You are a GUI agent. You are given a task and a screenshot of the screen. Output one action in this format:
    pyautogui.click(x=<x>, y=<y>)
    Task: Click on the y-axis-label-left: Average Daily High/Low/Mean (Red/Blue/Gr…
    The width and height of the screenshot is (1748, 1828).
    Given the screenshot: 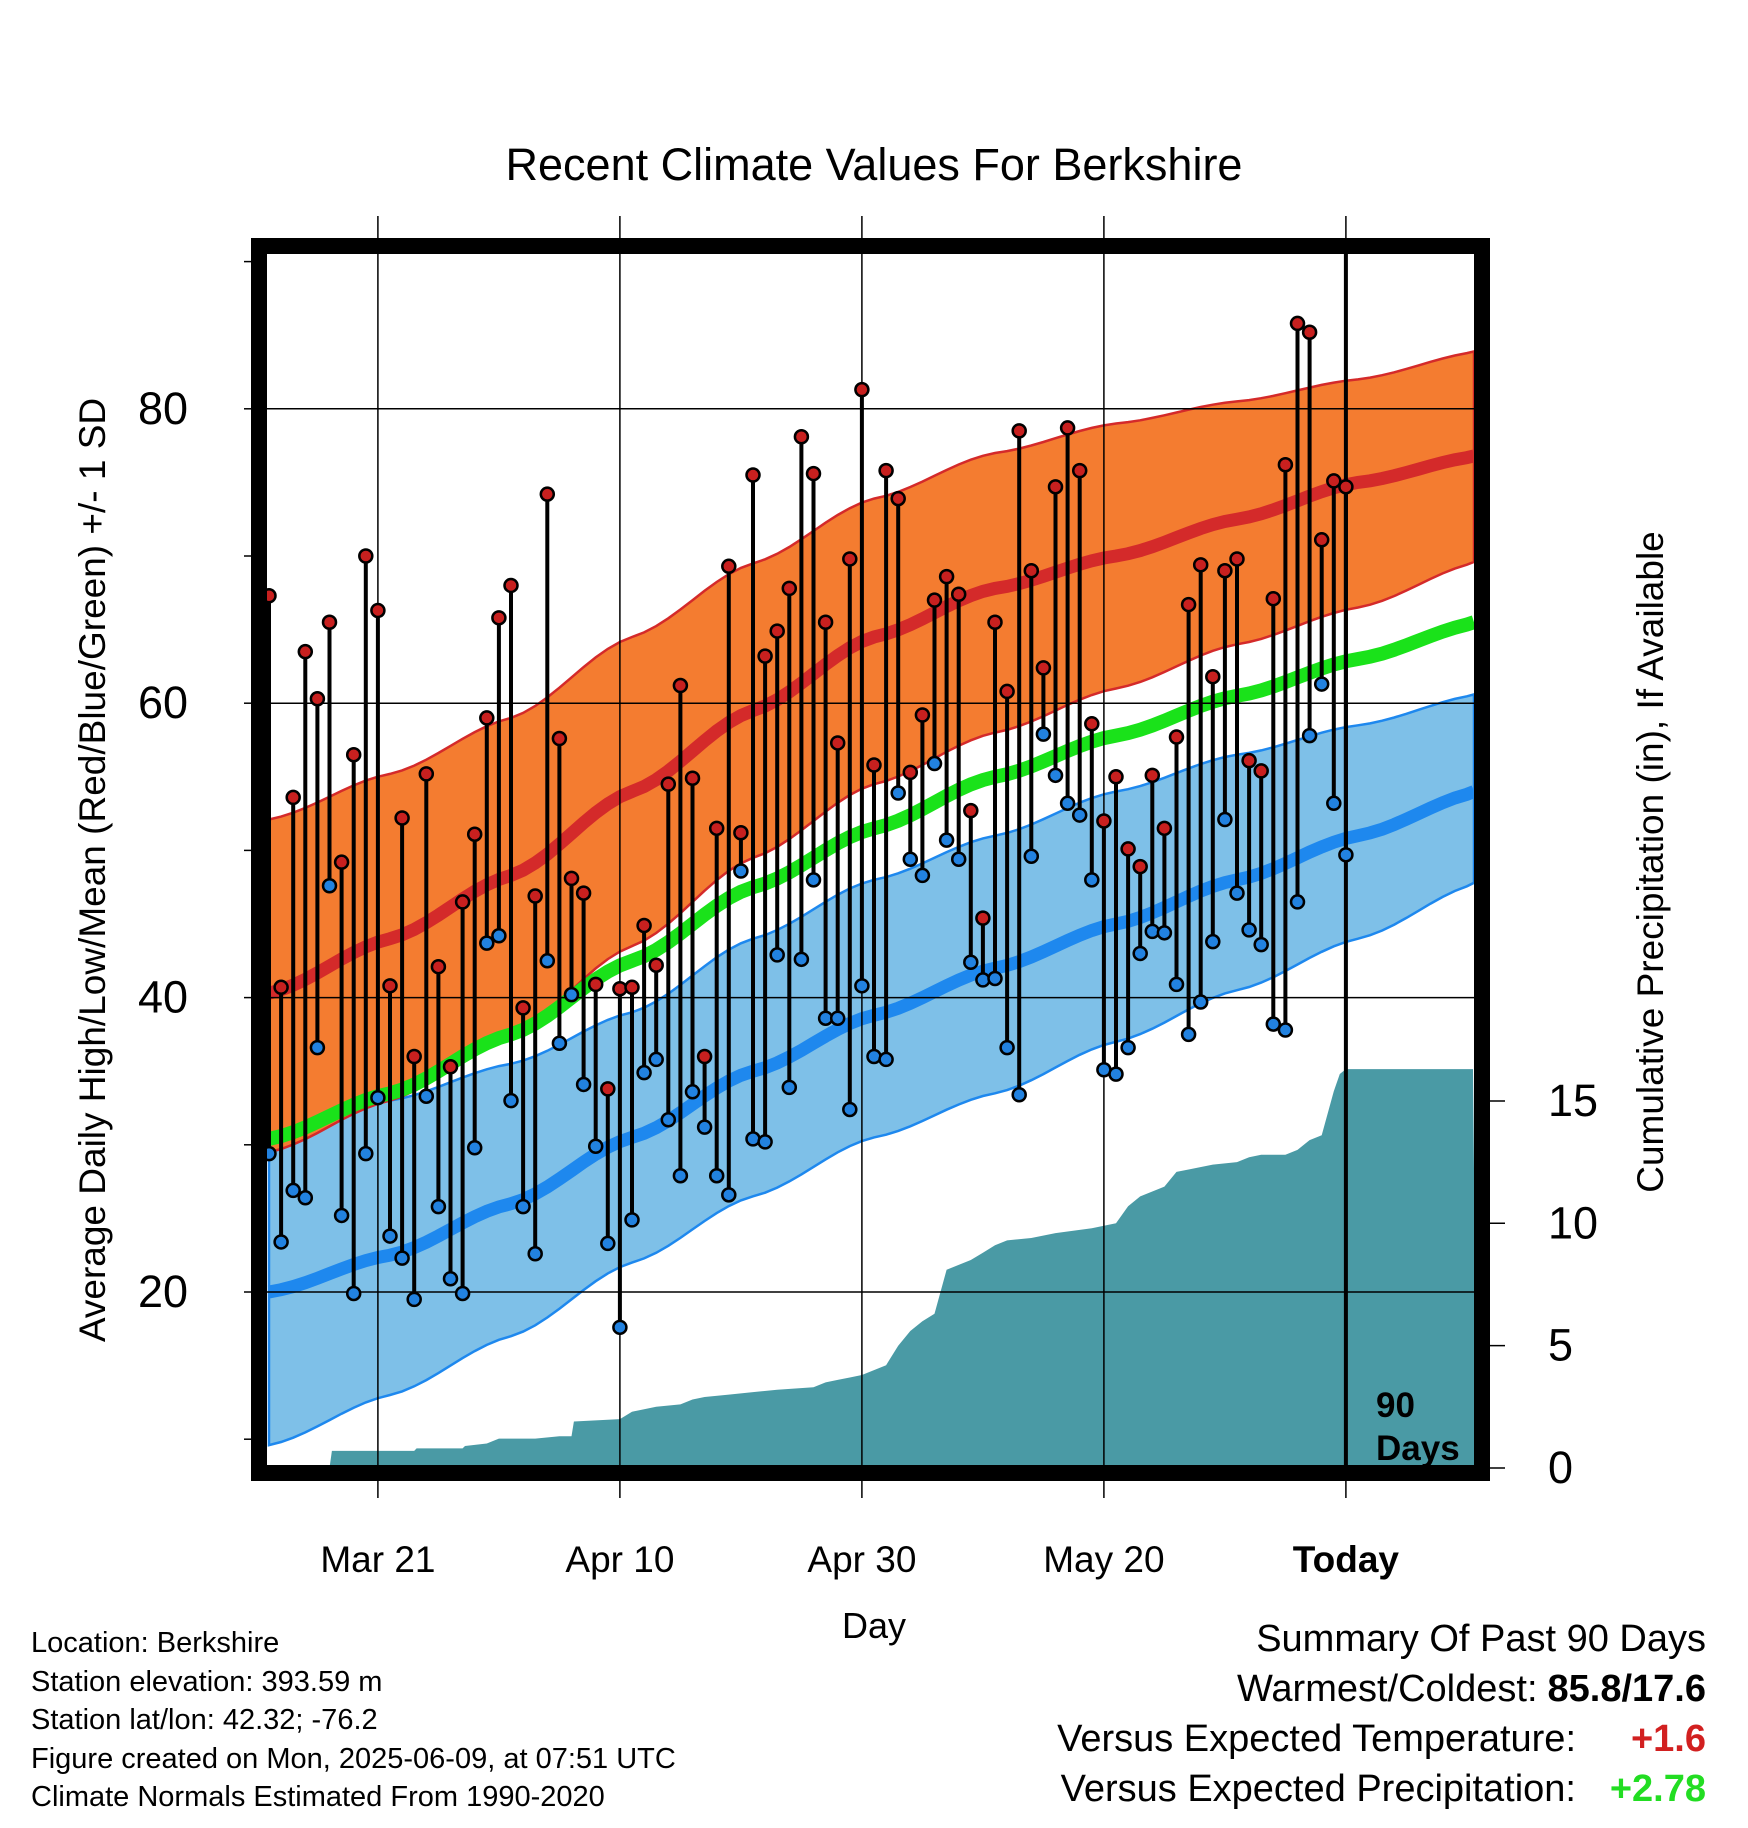 What is the action you would take?
    pyautogui.click(x=92, y=870)
    